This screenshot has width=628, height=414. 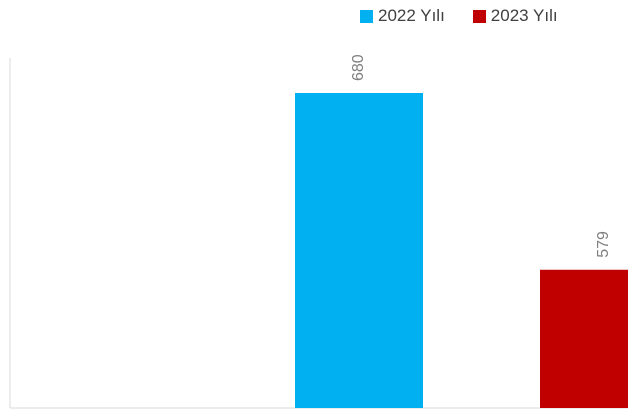 What do you see at coordinates (584, 338) in the screenshot?
I see `bar-2023` at bounding box center [584, 338].